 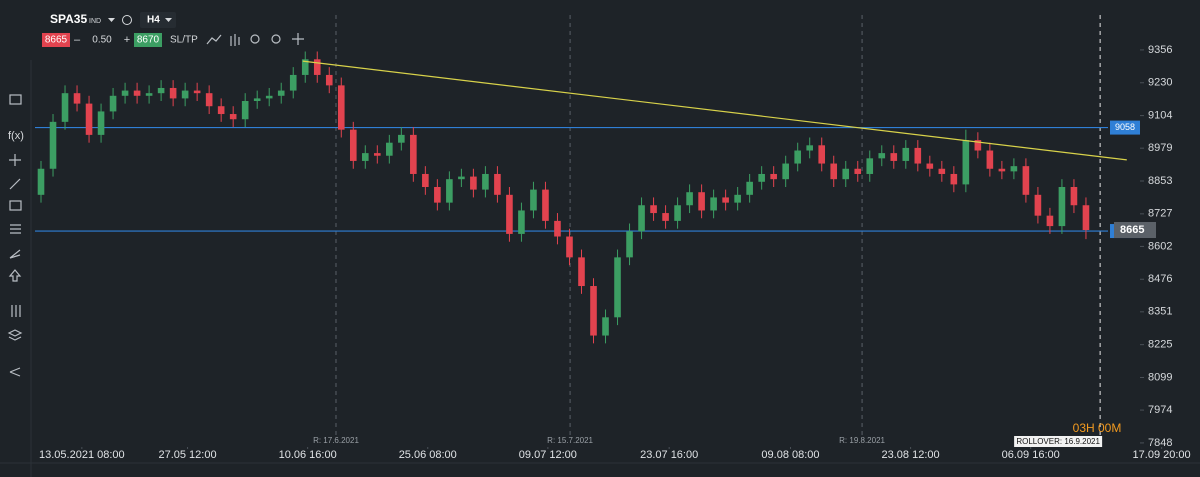 I want to click on y-tick-label: 8351, so click(x=1160, y=312).